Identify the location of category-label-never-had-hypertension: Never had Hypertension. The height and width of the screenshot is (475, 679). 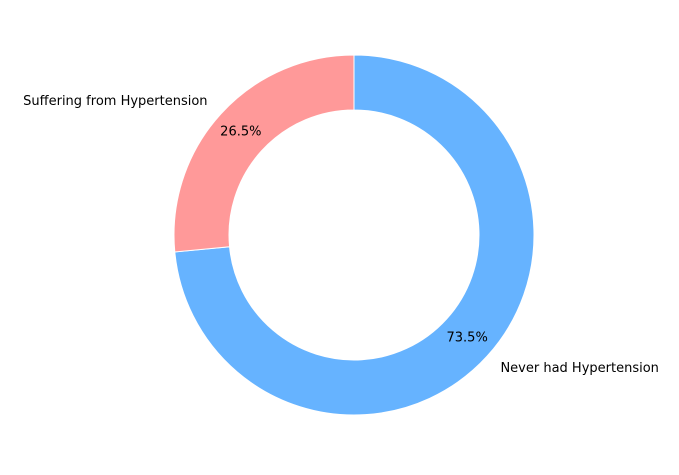
(579, 368).